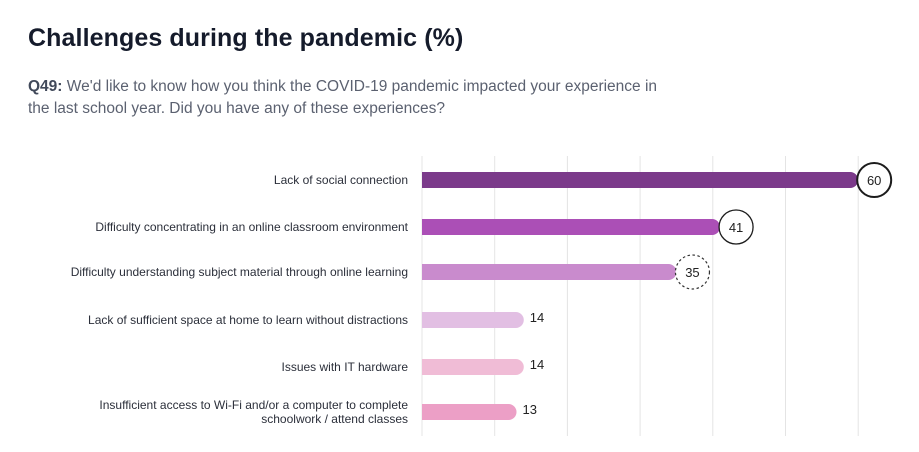 The image size is (919, 452). Describe the element at coordinates (246, 38) in the screenshot. I see `chart-title: Challenges during the pandemic (%)` at that location.